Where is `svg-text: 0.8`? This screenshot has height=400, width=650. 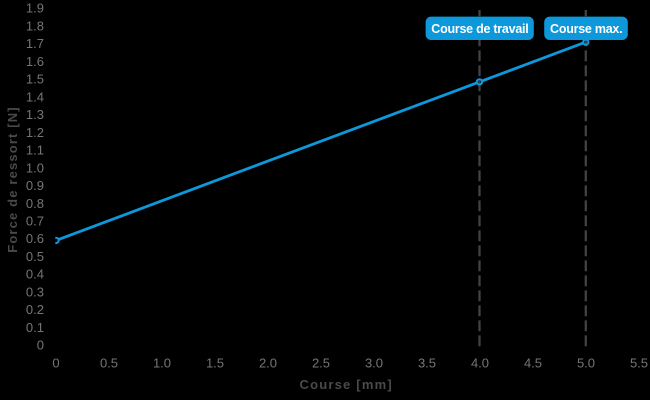 svg-text: 0.8 is located at coordinates (35, 203).